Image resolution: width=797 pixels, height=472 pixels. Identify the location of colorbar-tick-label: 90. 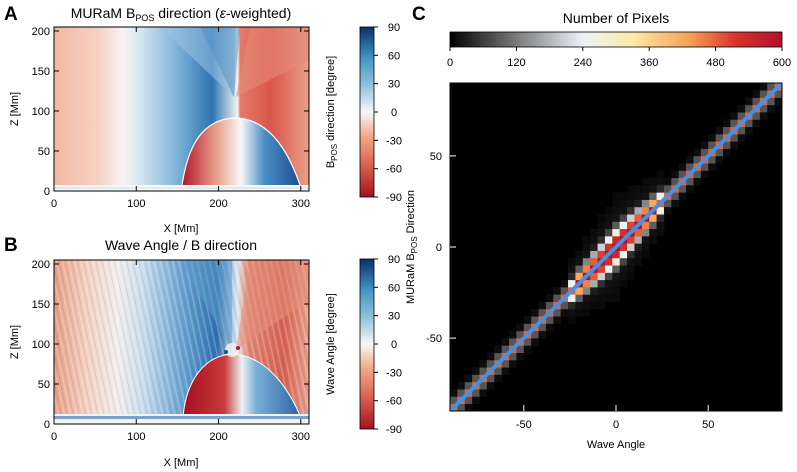
(394, 260).